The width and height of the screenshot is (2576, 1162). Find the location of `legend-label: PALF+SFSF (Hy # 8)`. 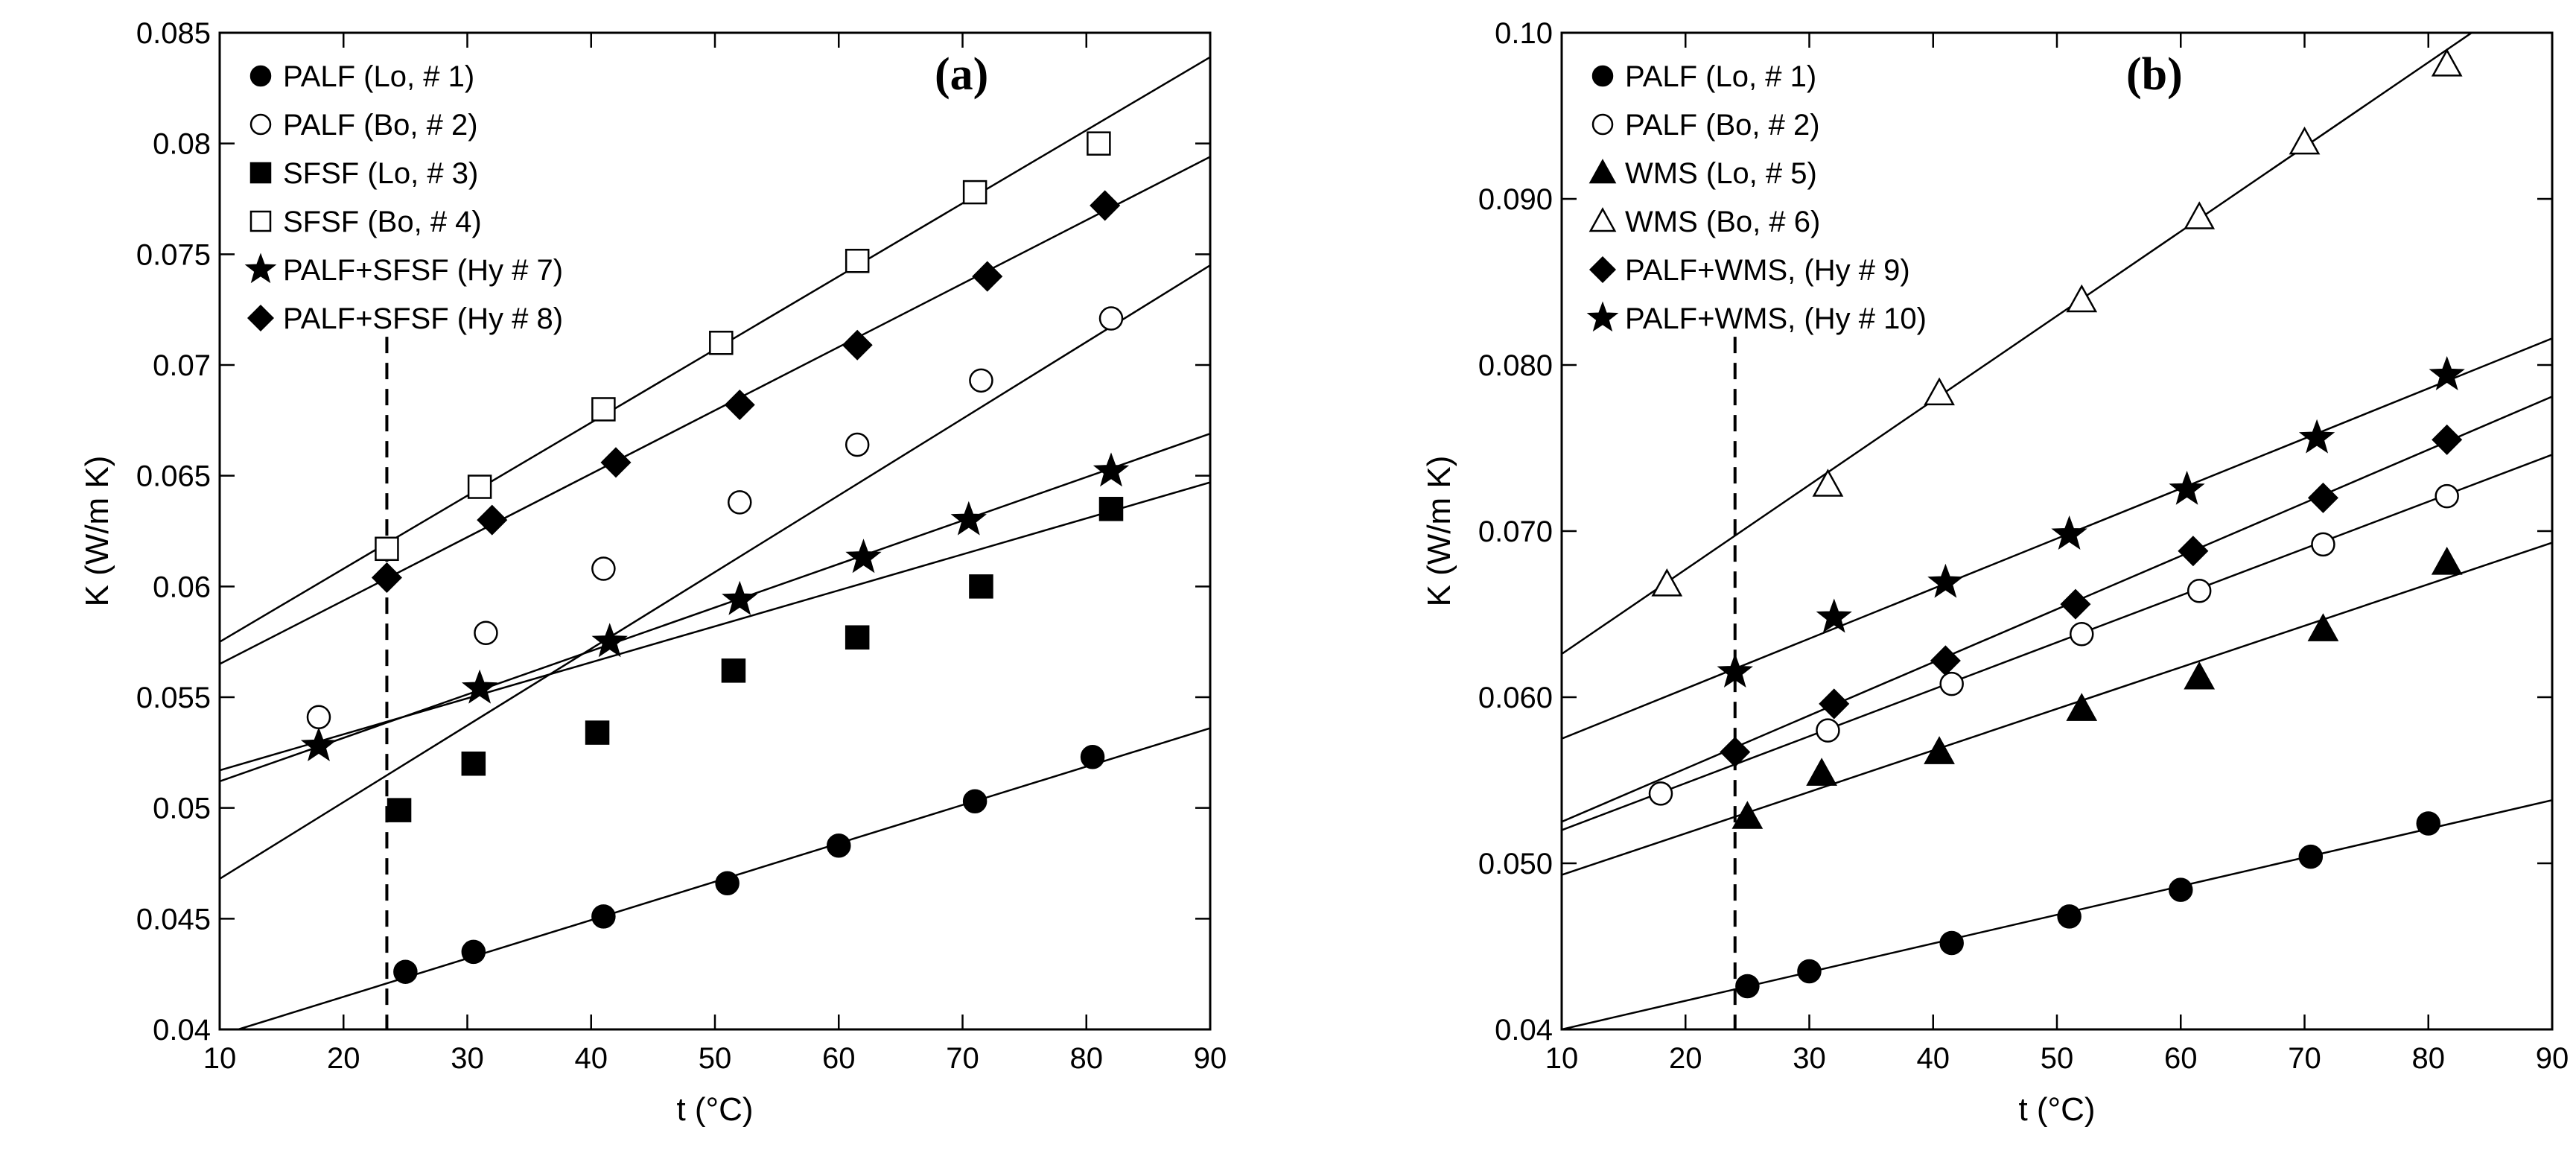

legend-label: PALF+SFSF (Hy # 8) is located at coordinates (423, 318).